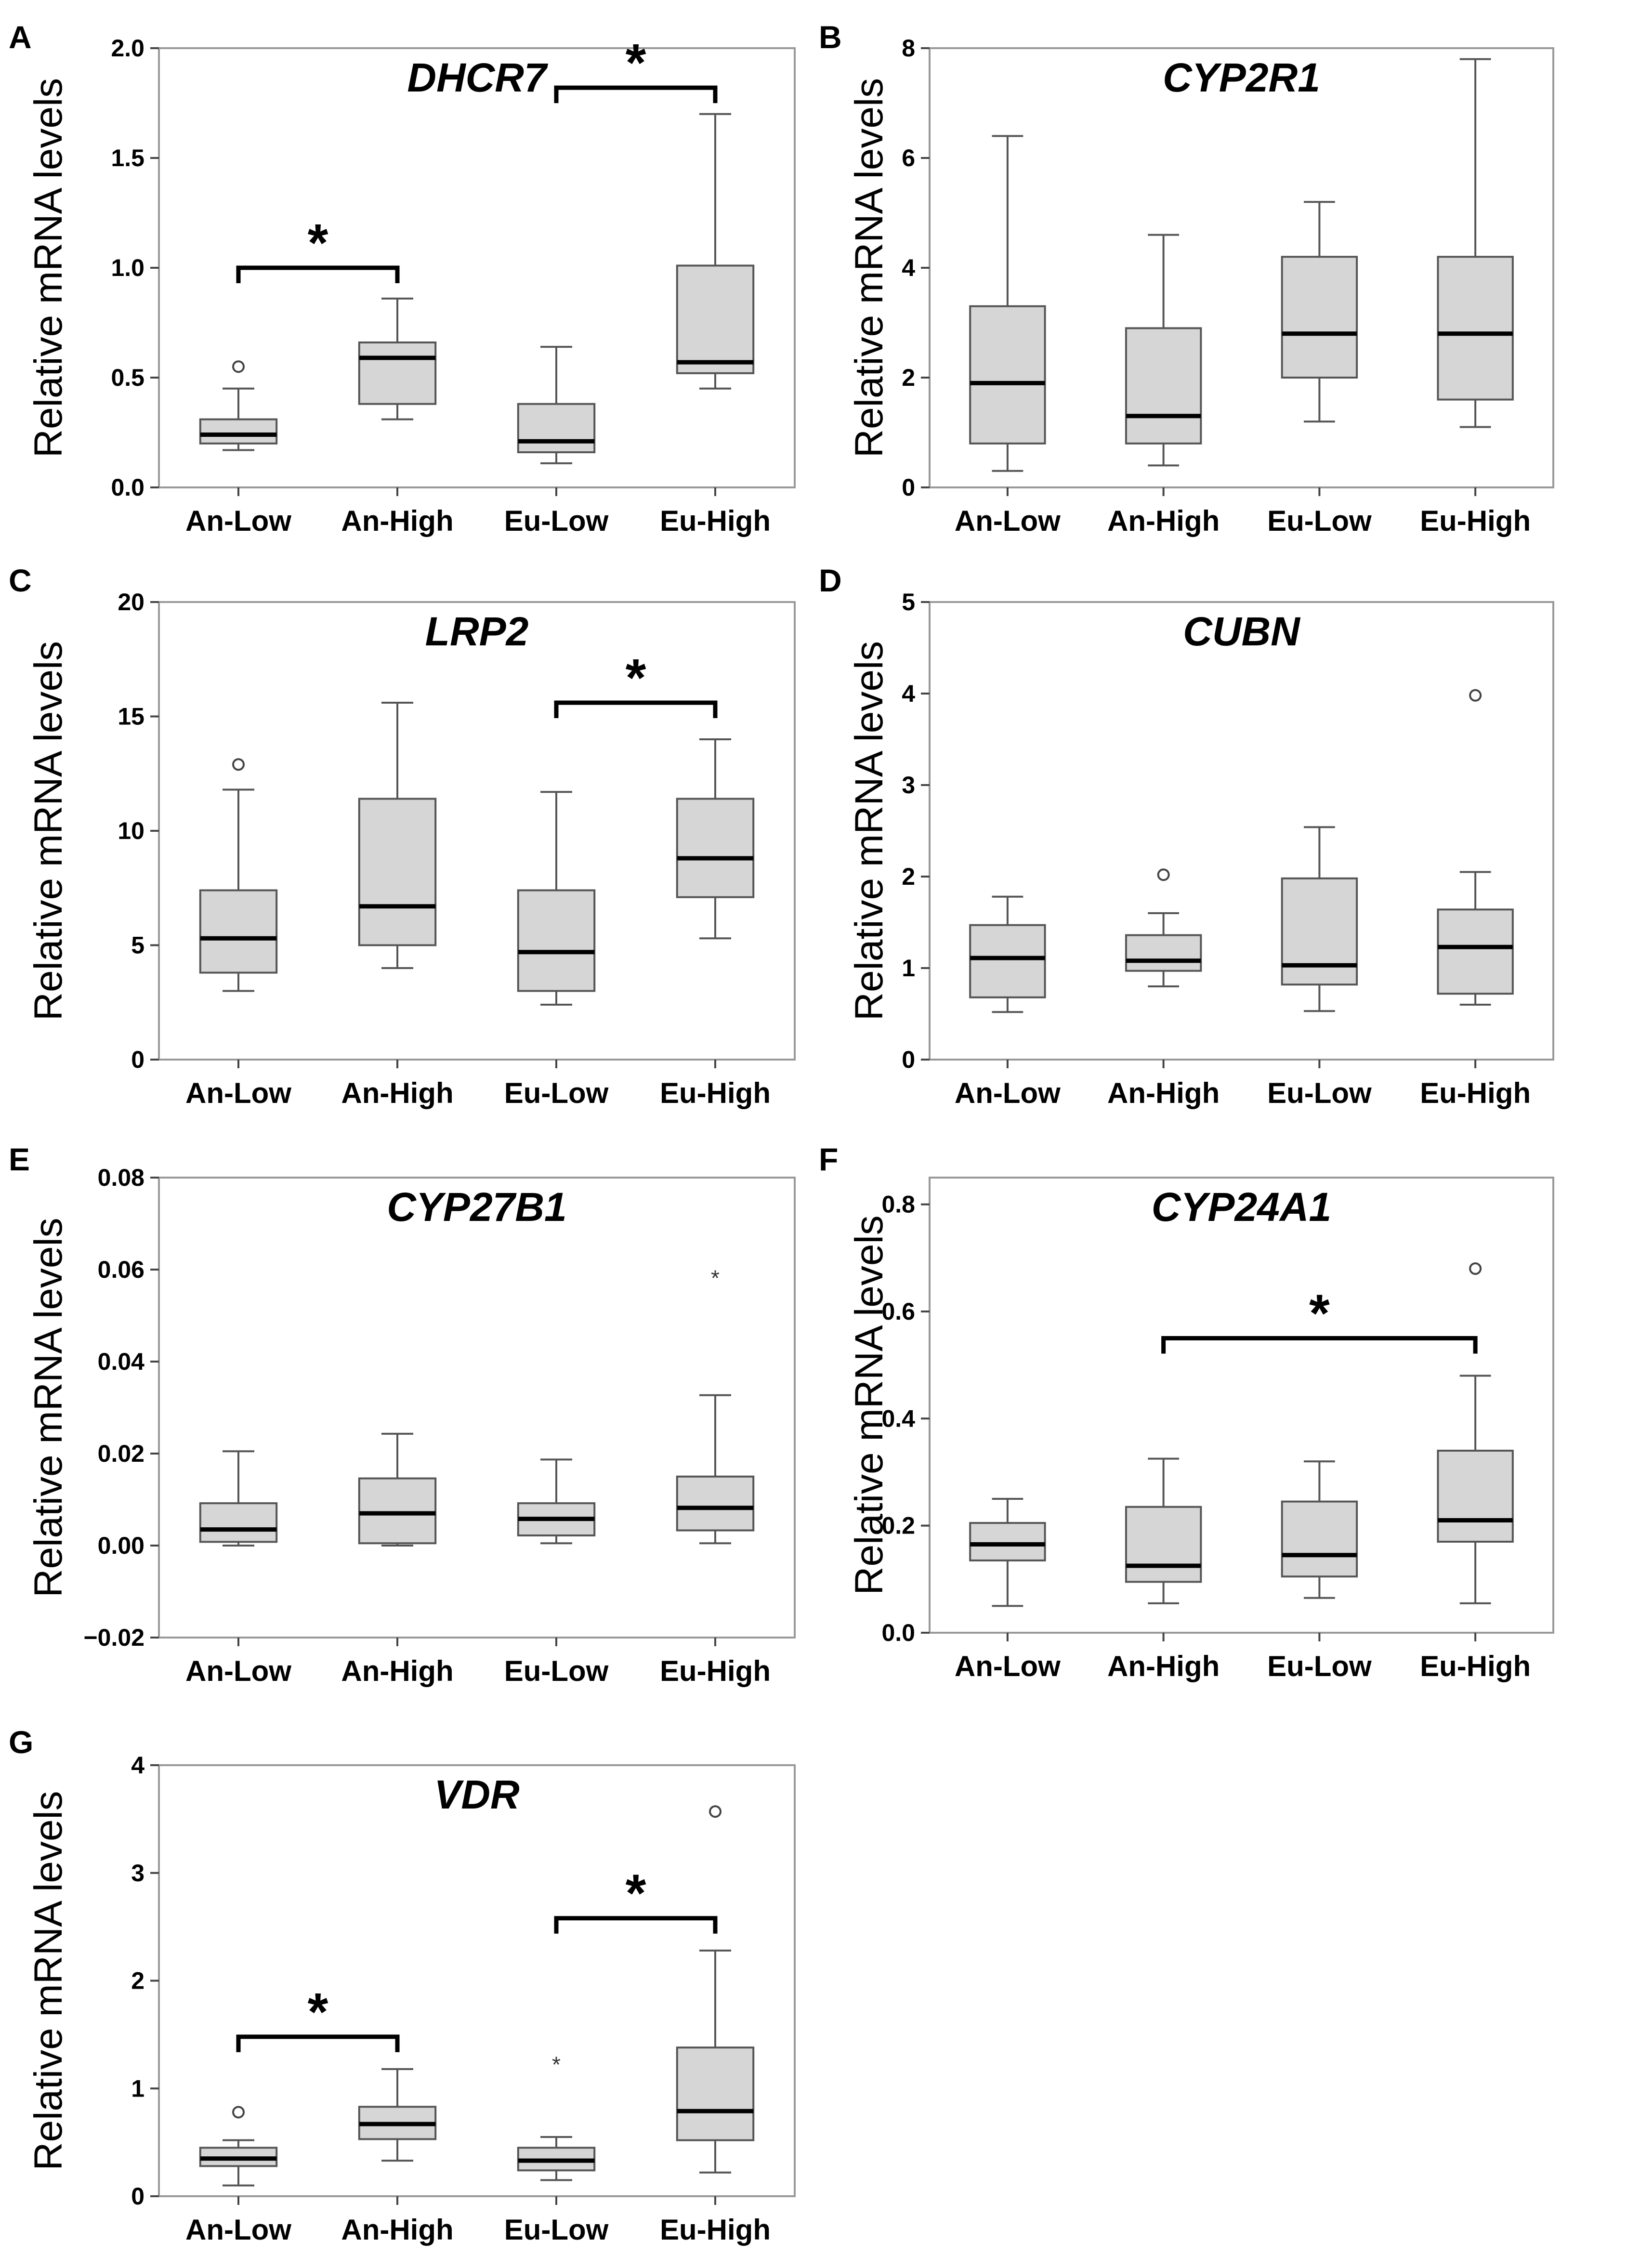 This screenshot has width=1627, height=2268. What do you see at coordinates (898, 1418) in the screenshot?
I see `y-tick-label: 0.4` at bounding box center [898, 1418].